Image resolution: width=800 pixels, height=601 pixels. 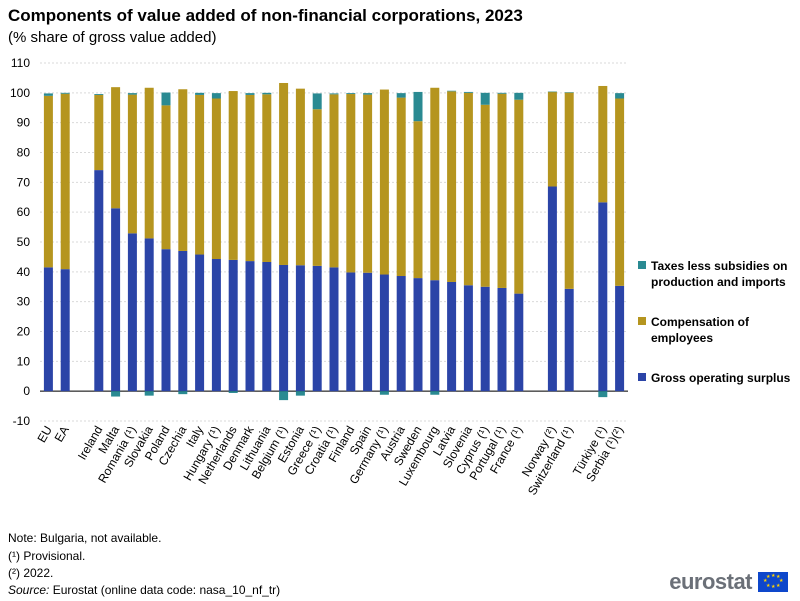 What do you see at coordinates (26, 391) in the screenshot?
I see `y-tick-label: 0` at bounding box center [26, 391].